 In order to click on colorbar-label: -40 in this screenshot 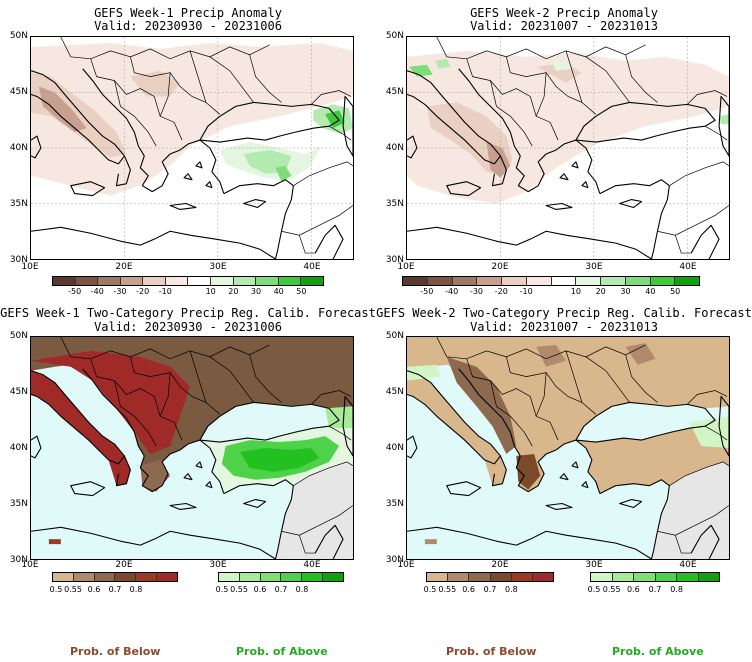, I will do `click(97, 291)`.